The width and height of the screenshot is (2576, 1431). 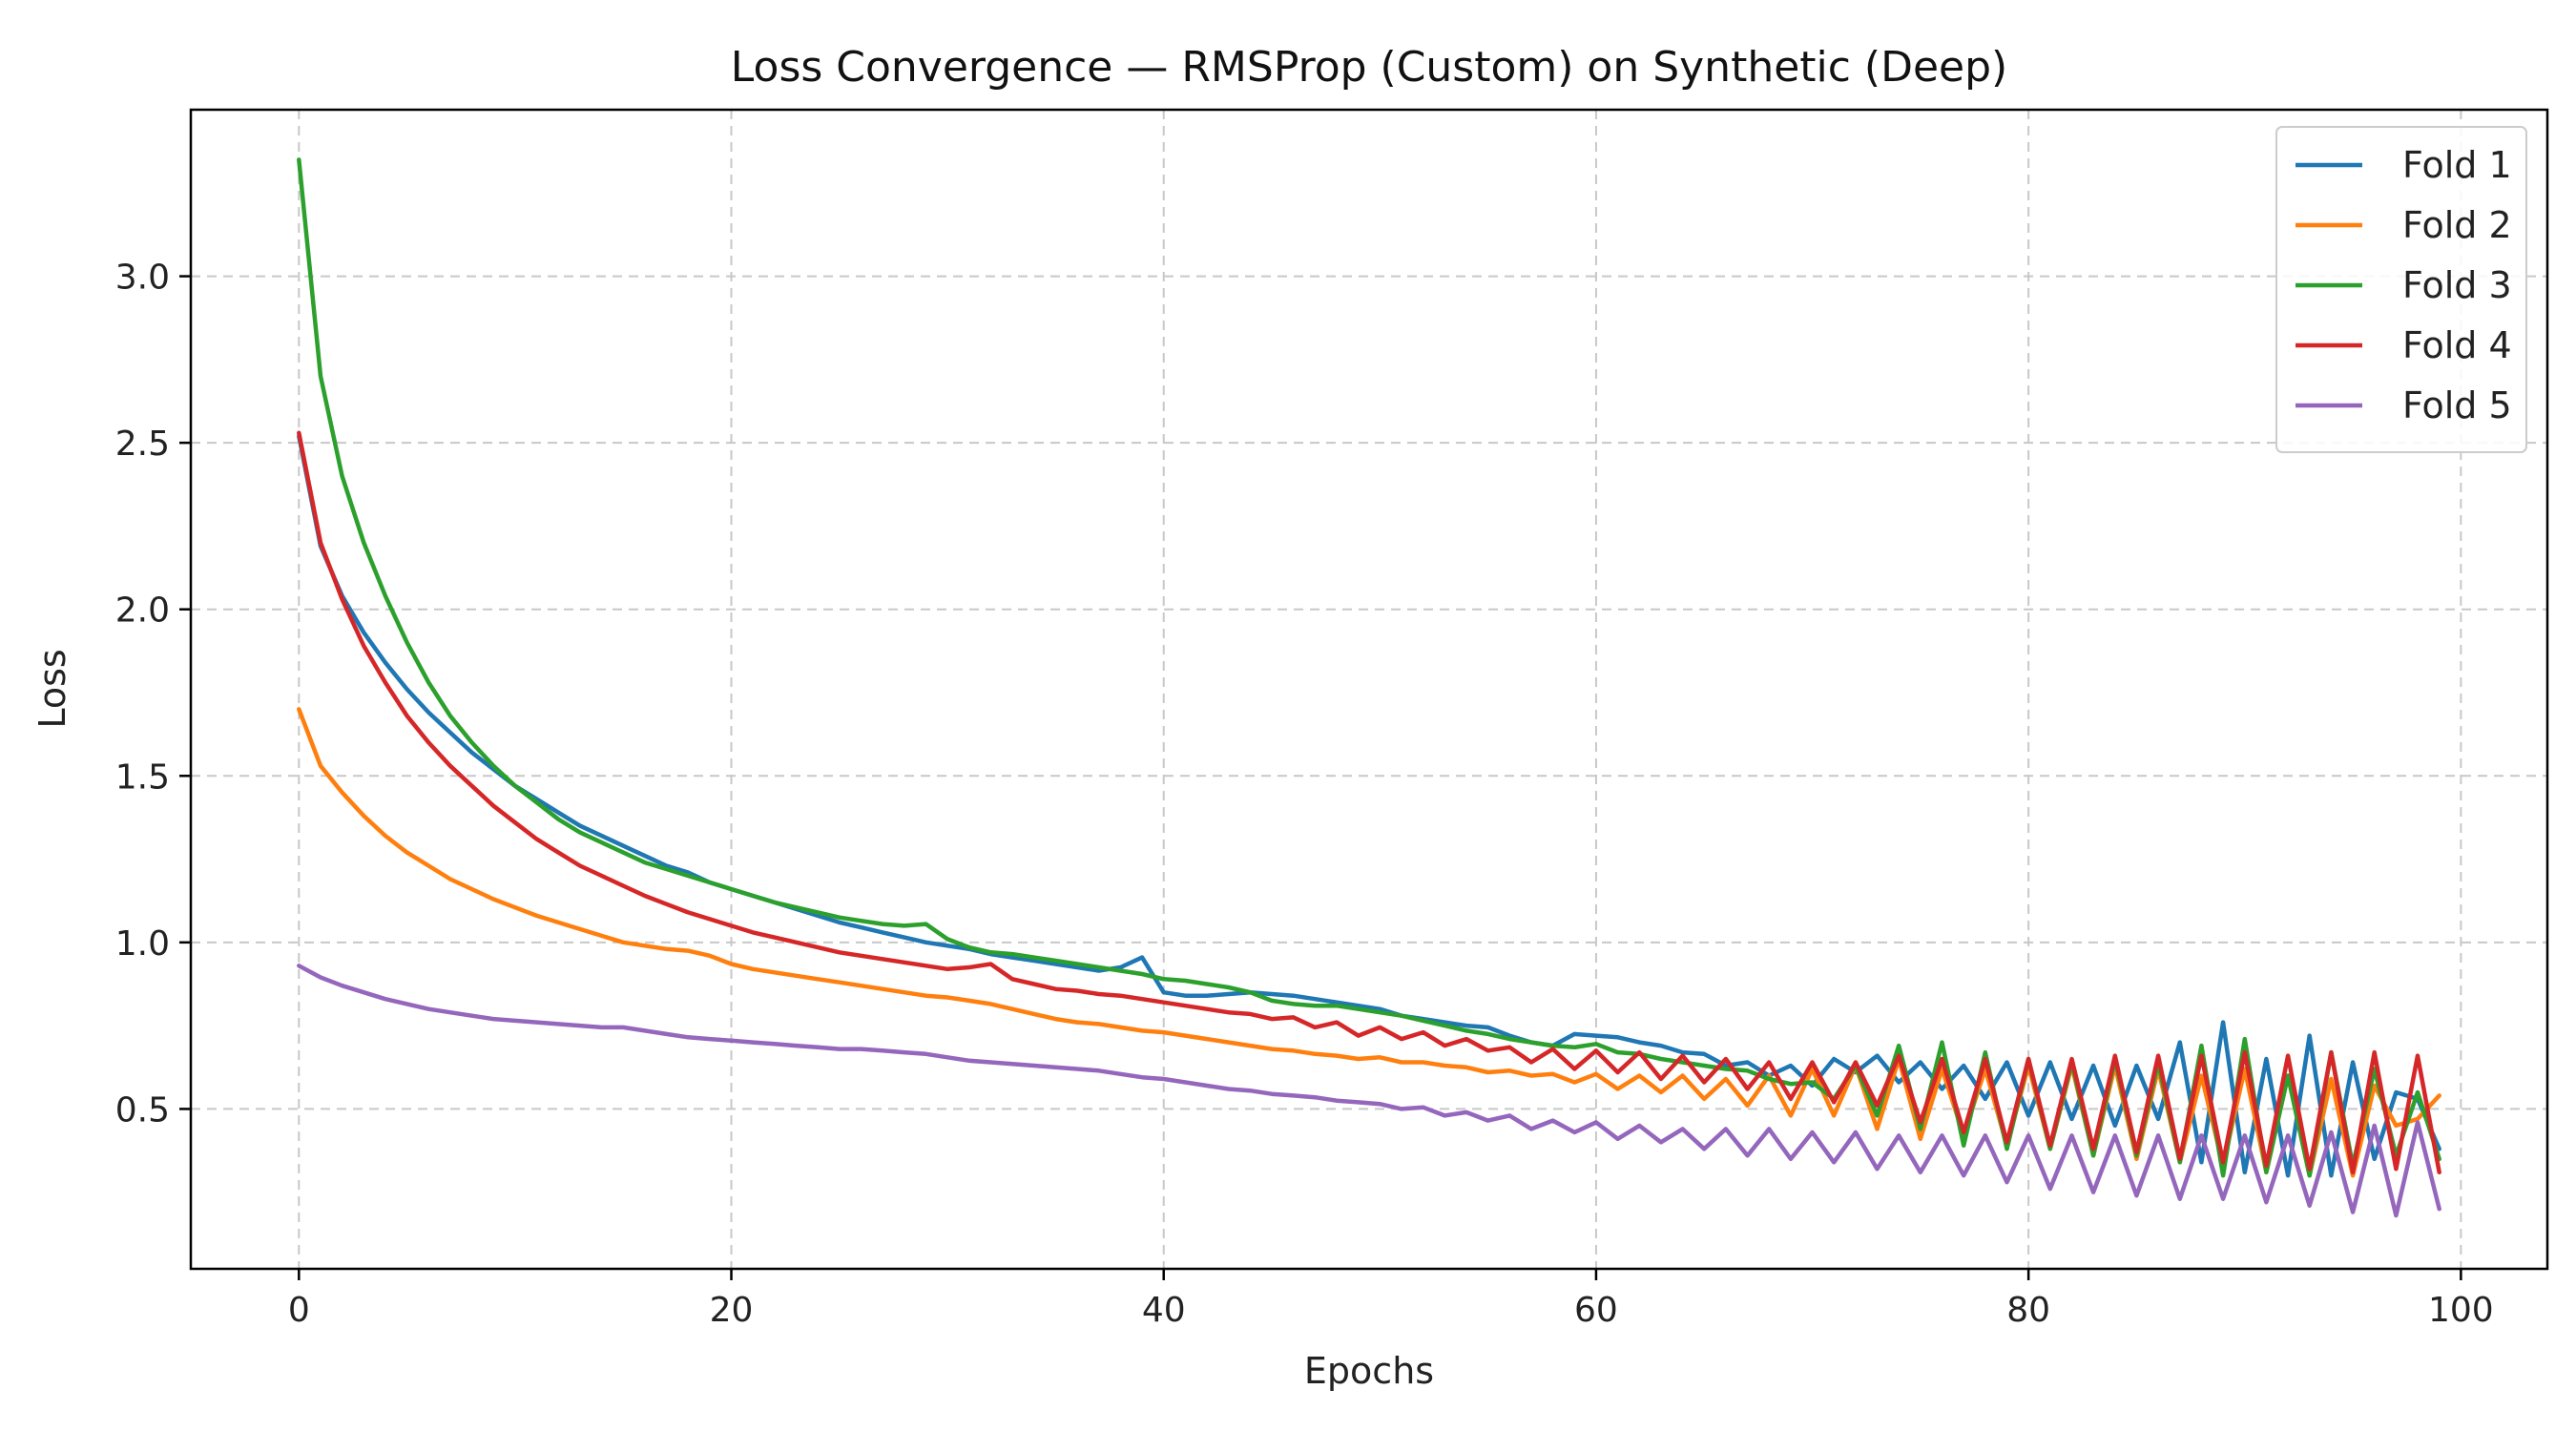 I want to click on x-tick-label: 80, so click(x=2028, y=1310).